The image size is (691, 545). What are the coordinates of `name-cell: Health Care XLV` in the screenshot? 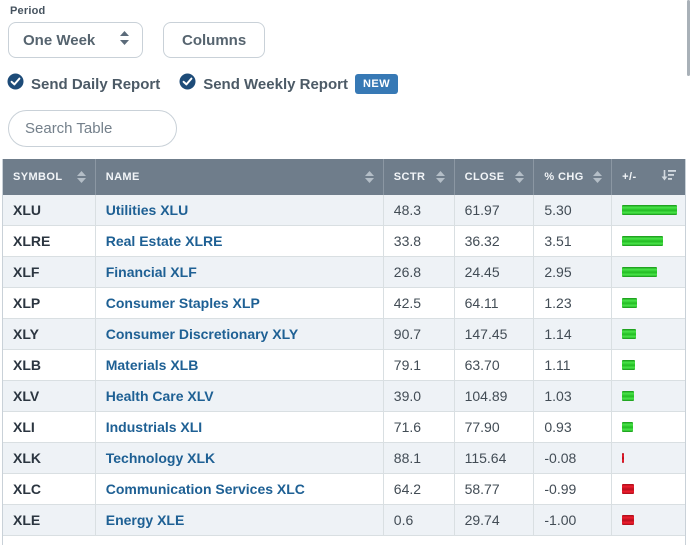 It's located at (240, 396).